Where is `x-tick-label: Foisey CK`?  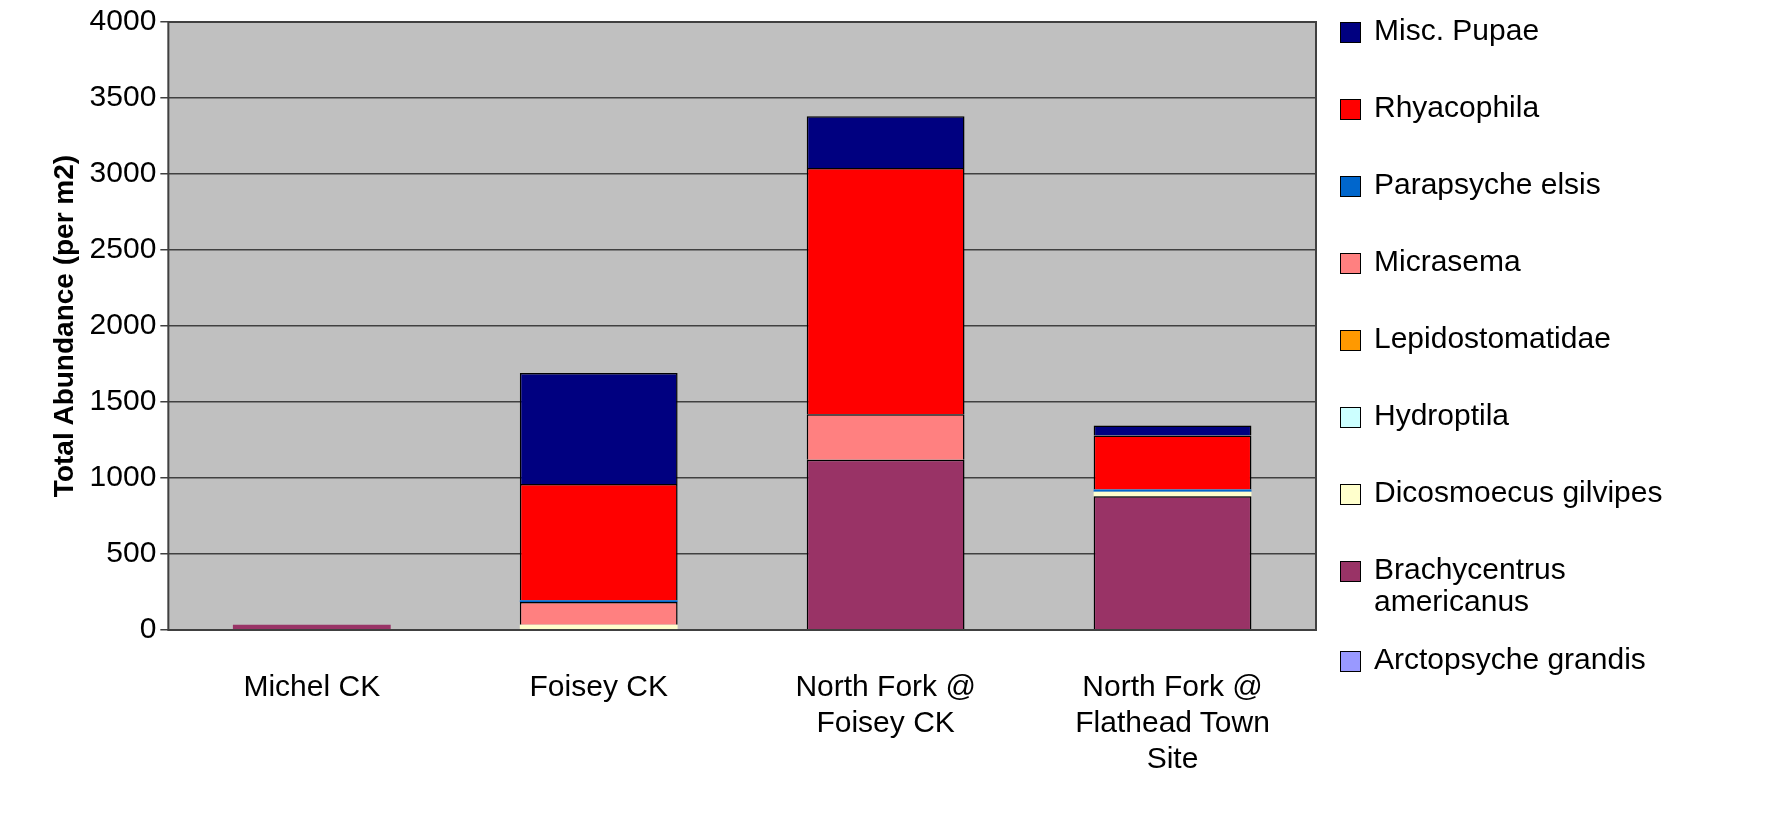
x-tick-label: Foisey CK is located at coordinates (598, 686).